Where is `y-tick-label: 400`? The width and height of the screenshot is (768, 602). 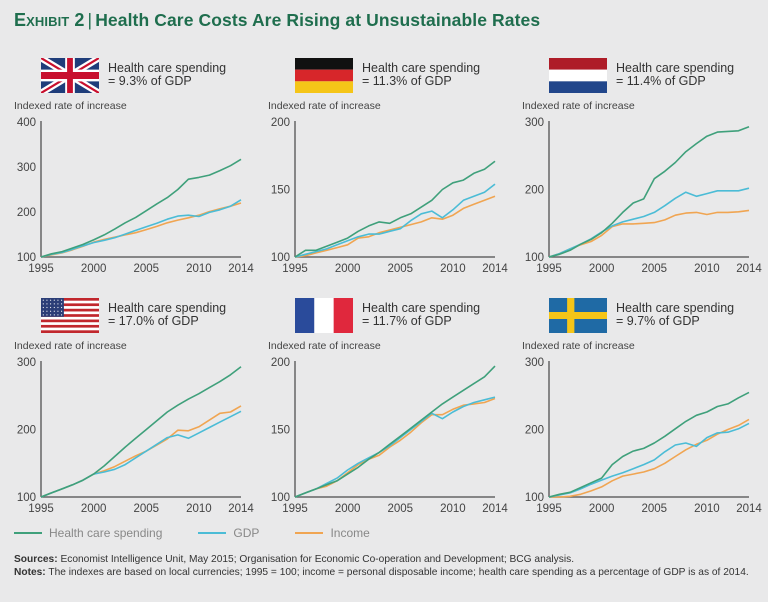 y-tick-label: 400 is located at coordinates (26, 123).